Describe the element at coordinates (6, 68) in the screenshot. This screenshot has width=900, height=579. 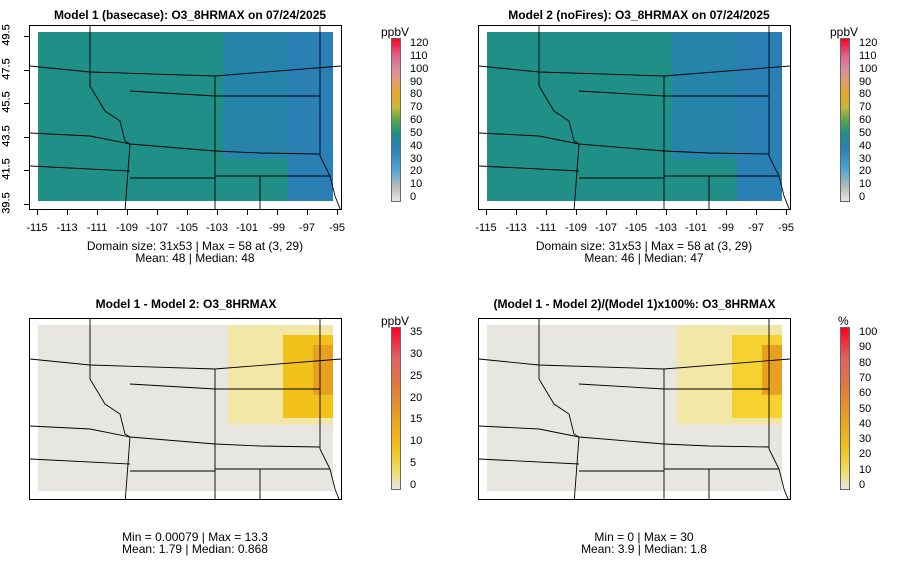
I see `y-tick-label: 47.5` at that location.